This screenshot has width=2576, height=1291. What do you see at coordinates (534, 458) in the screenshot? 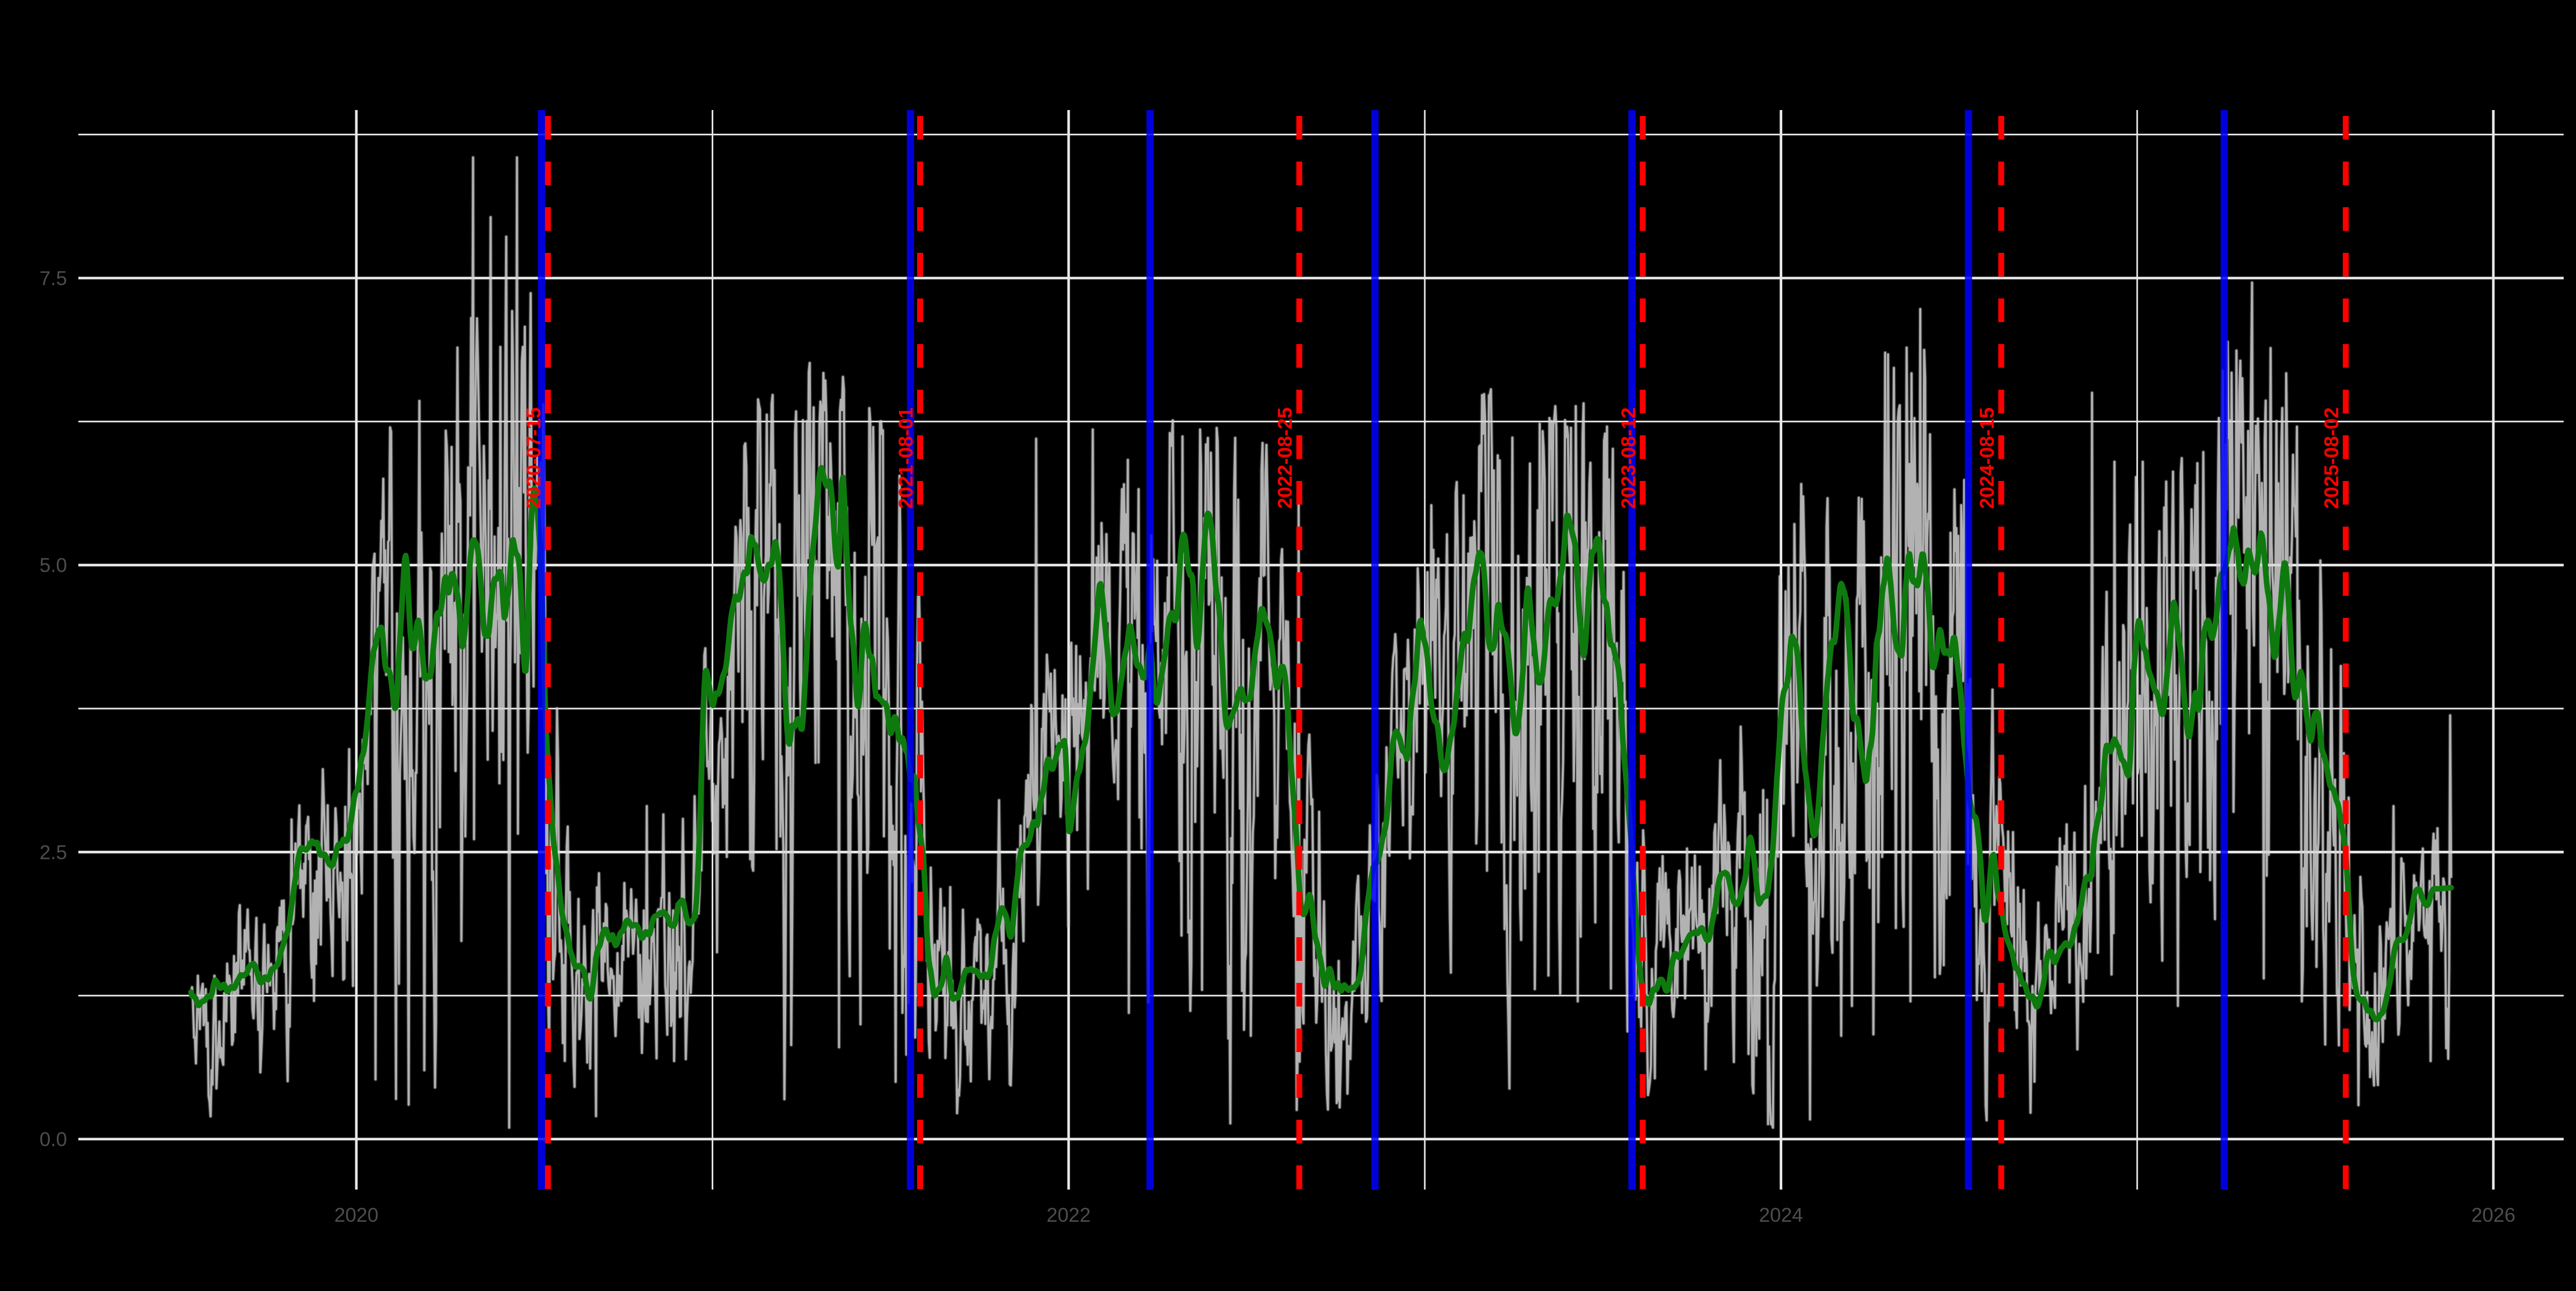
I see `svg-text: 2020-07-15` at bounding box center [534, 458].